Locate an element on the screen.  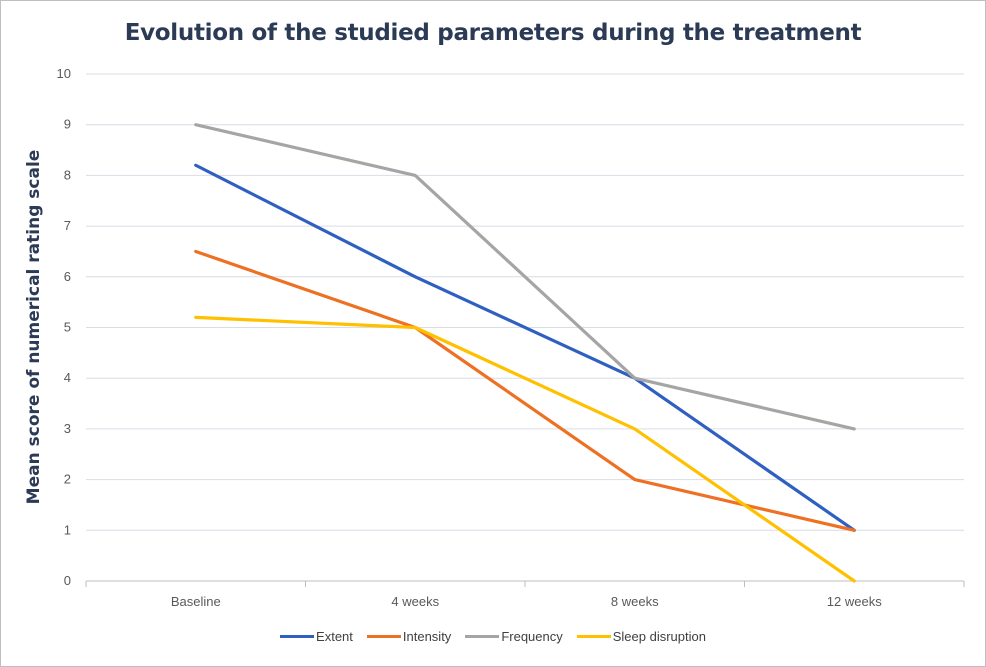
x-tick-label: 8 weeks is located at coordinates (635, 601).